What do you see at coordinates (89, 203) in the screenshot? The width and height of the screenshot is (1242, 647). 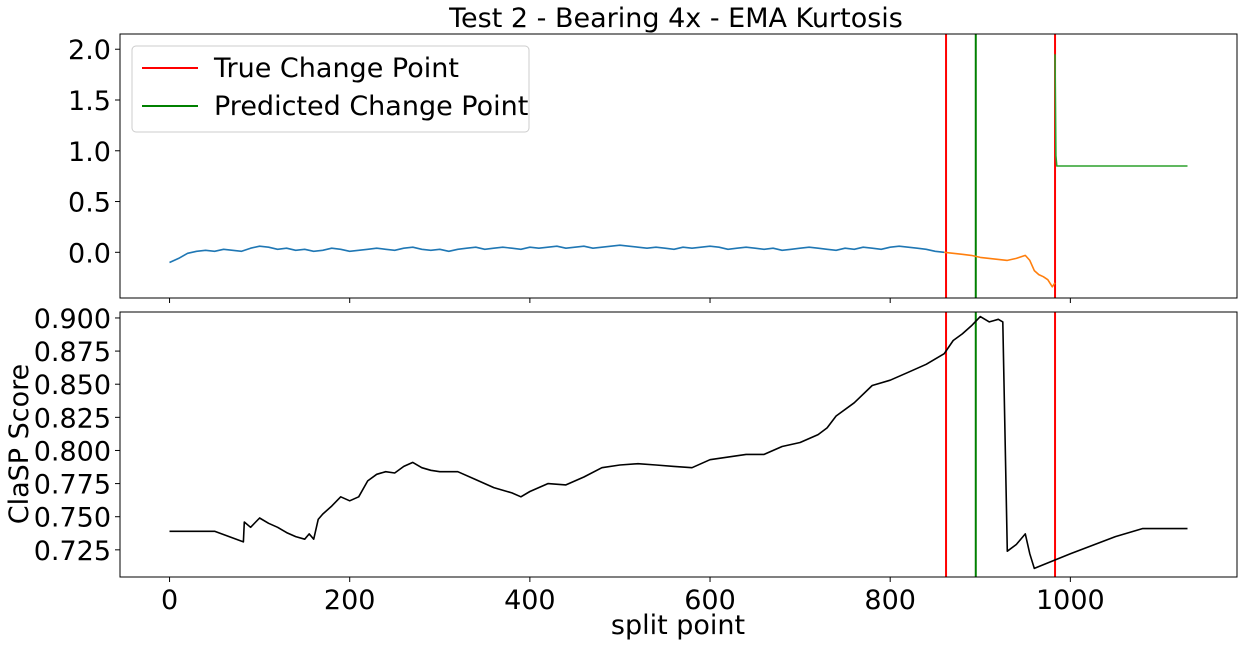 I see `y-tick-label: 0.5` at bounding box center [89, 203].